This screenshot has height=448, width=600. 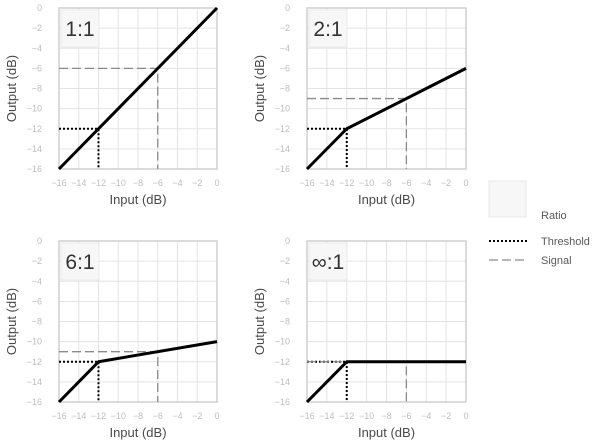 I want to click on legend-label: Threshold, so click(x=565, y=242).